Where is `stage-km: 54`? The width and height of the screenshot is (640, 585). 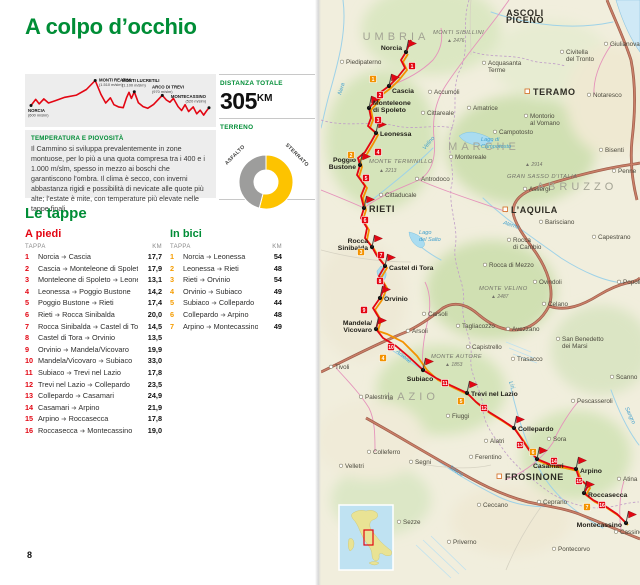
stage-km: 54 is located at coordinates (277, 280).